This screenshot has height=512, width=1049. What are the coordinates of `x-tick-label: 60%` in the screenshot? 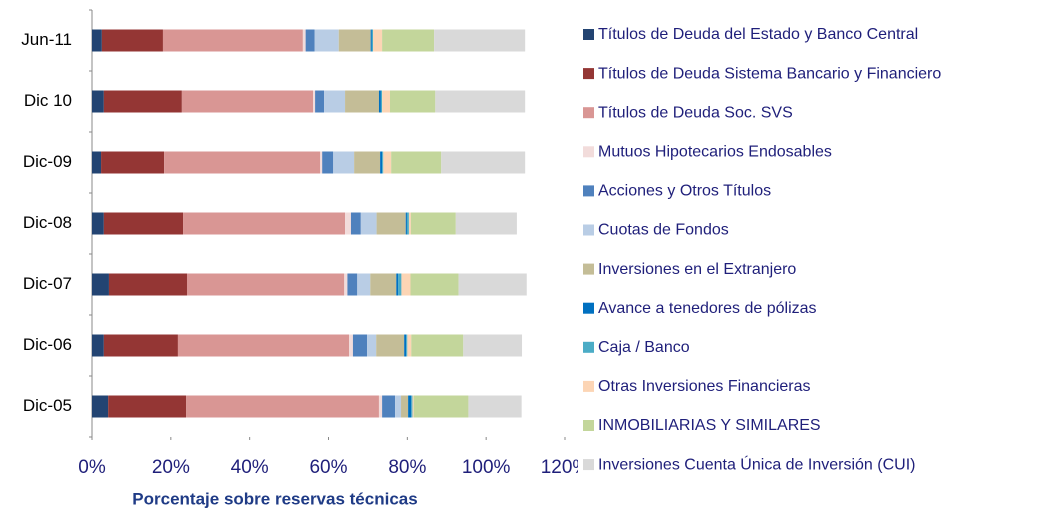 It's located at (328, 467).